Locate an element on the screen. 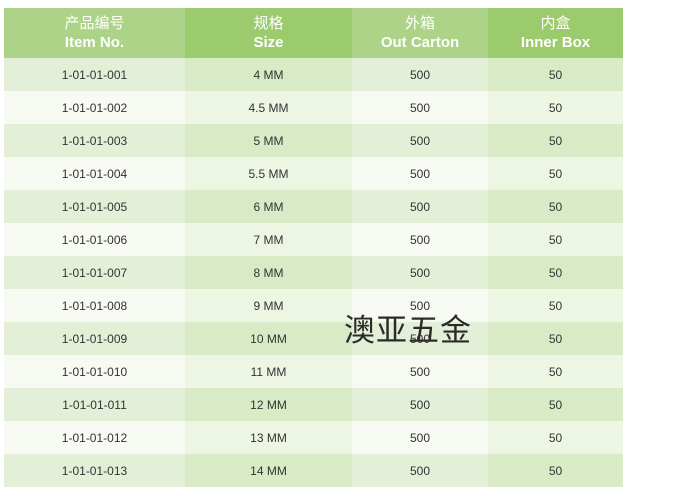 The height and width of the screenshot is (498, 680). table-row: 1-01-01-002 4.5 MM 500 50 is located at coordinates (313, 107).